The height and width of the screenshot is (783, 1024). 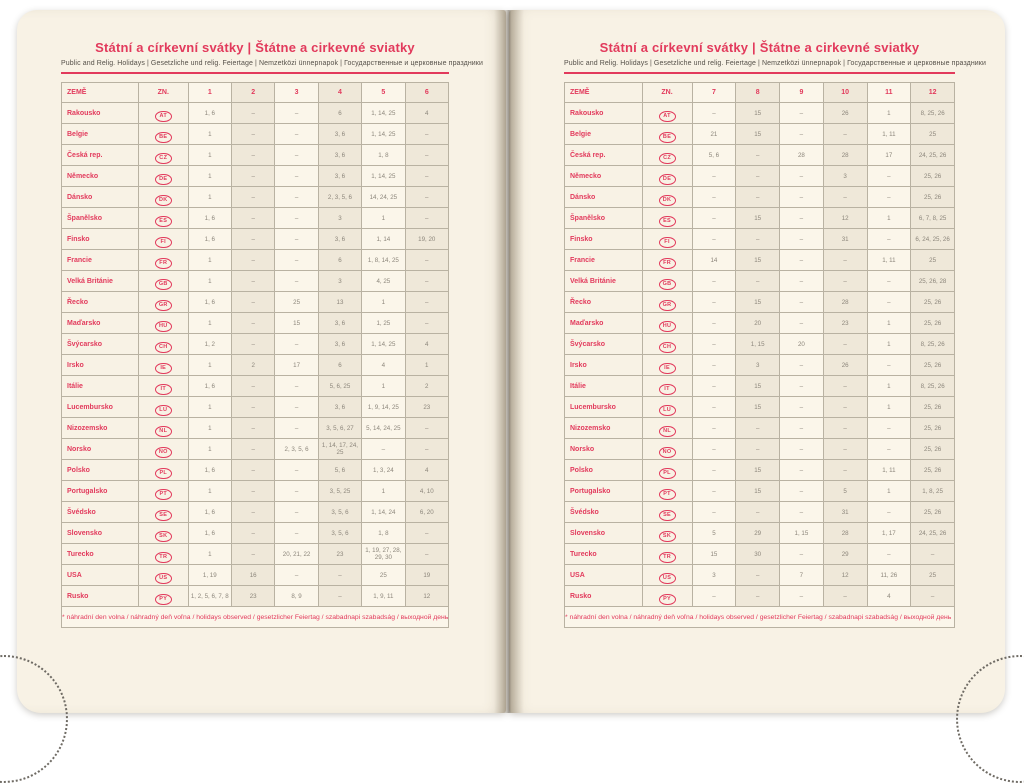 I want to click on country-name: Velká Británie, so click(x=603, y=281).